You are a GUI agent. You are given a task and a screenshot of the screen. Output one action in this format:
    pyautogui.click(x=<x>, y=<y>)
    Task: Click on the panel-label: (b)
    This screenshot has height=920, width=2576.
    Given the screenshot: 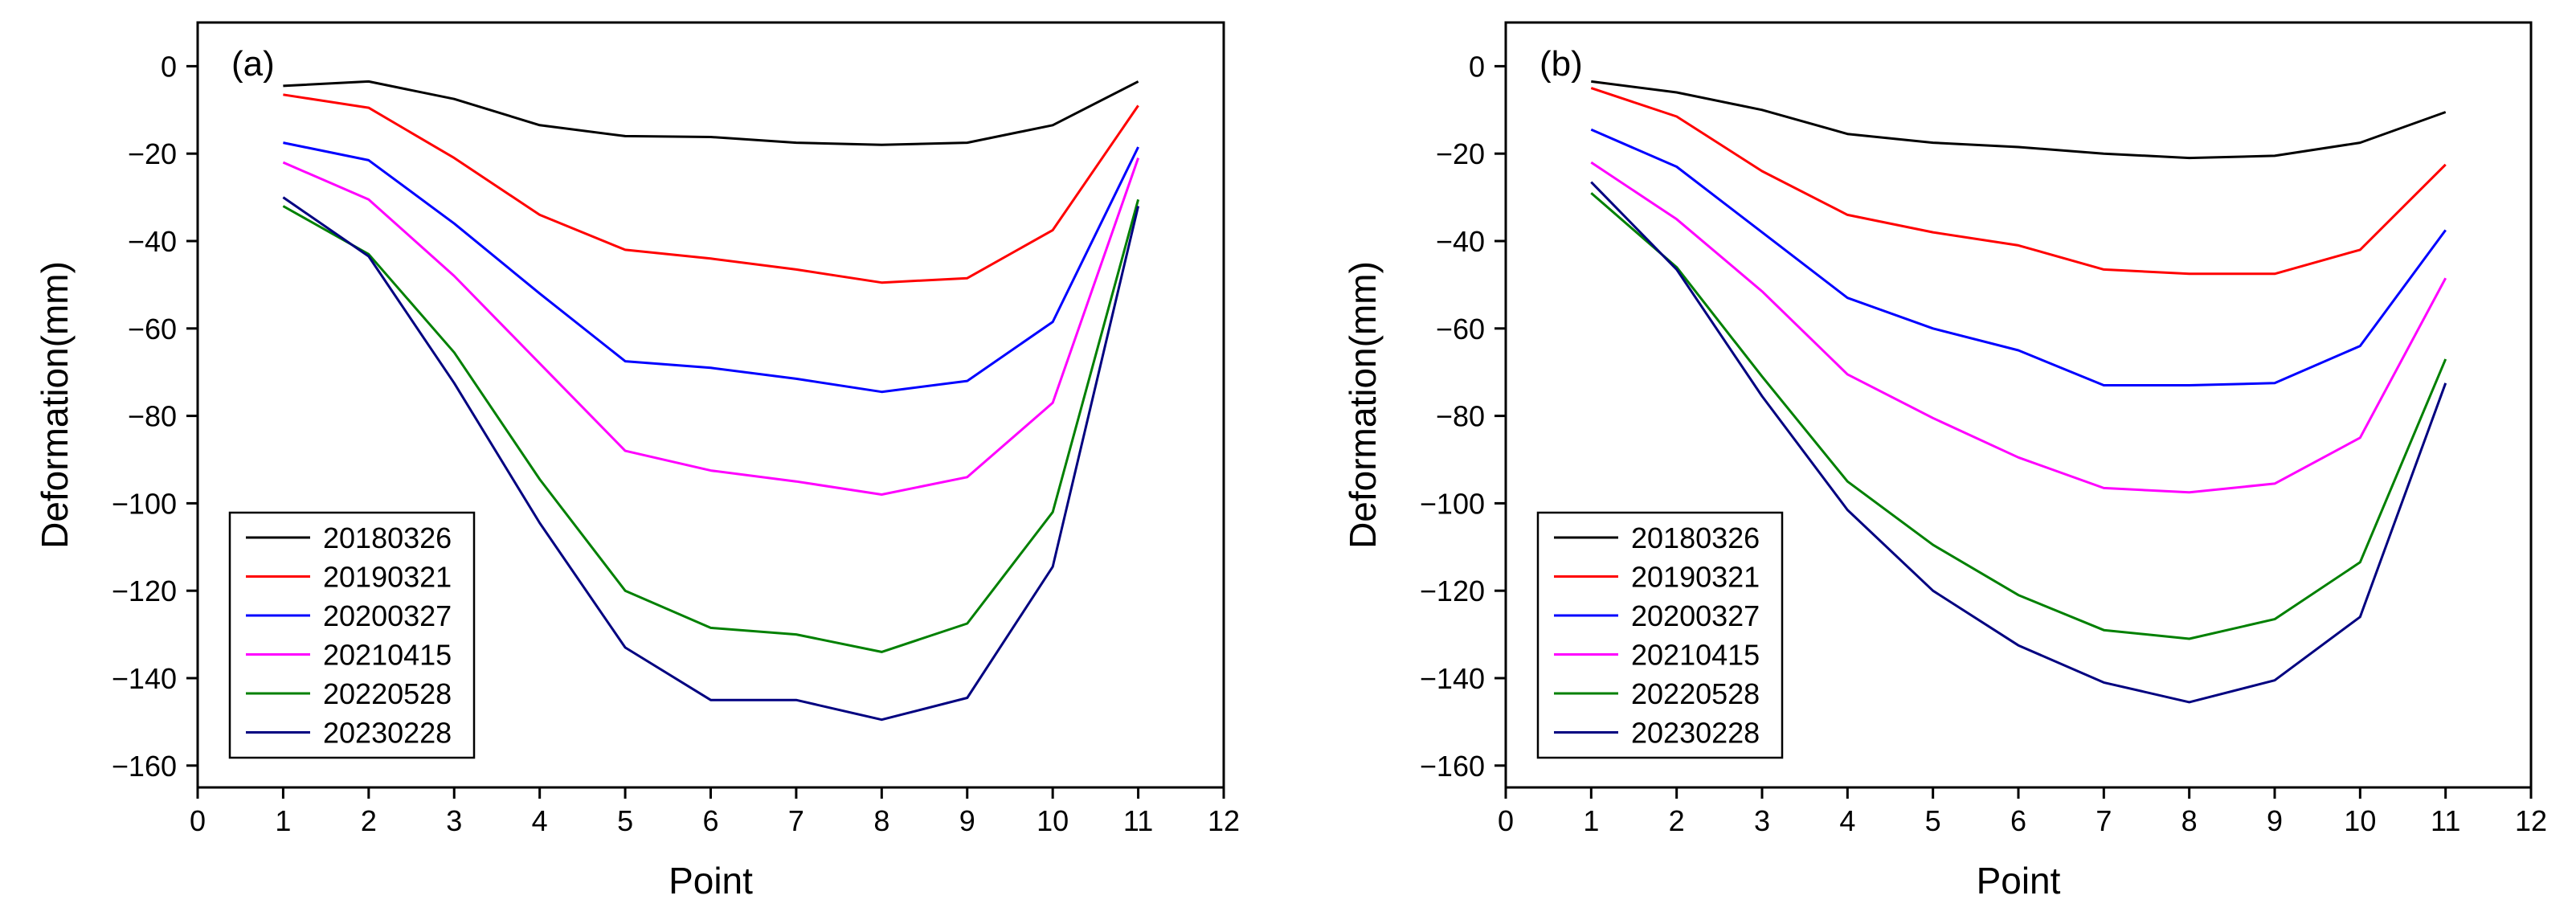 What is the action you would take?
    pyautogui.click(x=1561, y=64)
    